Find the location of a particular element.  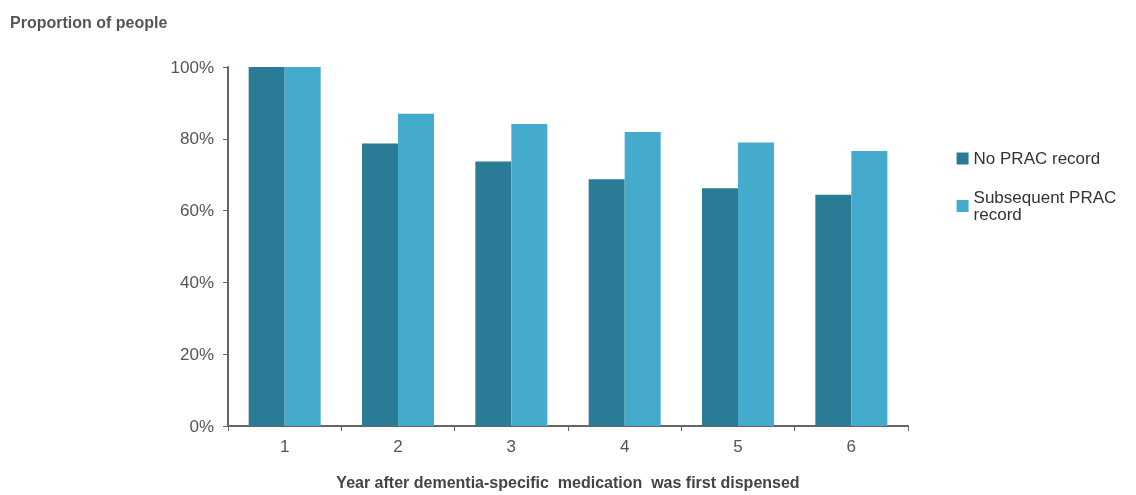

y-axis-title: Proportion of people is located at coordinates (89, 22).